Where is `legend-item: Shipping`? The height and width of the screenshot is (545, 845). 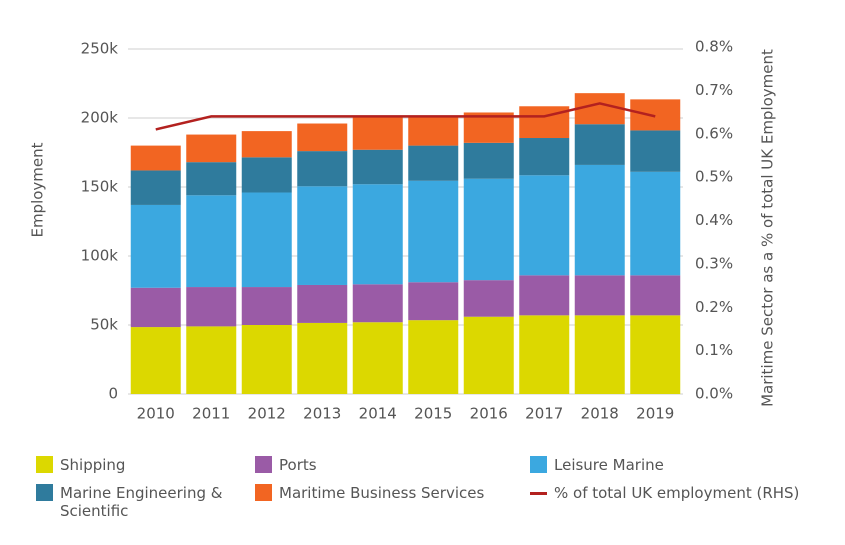 legend-item: Shipping is located at coordinates (136, 465).